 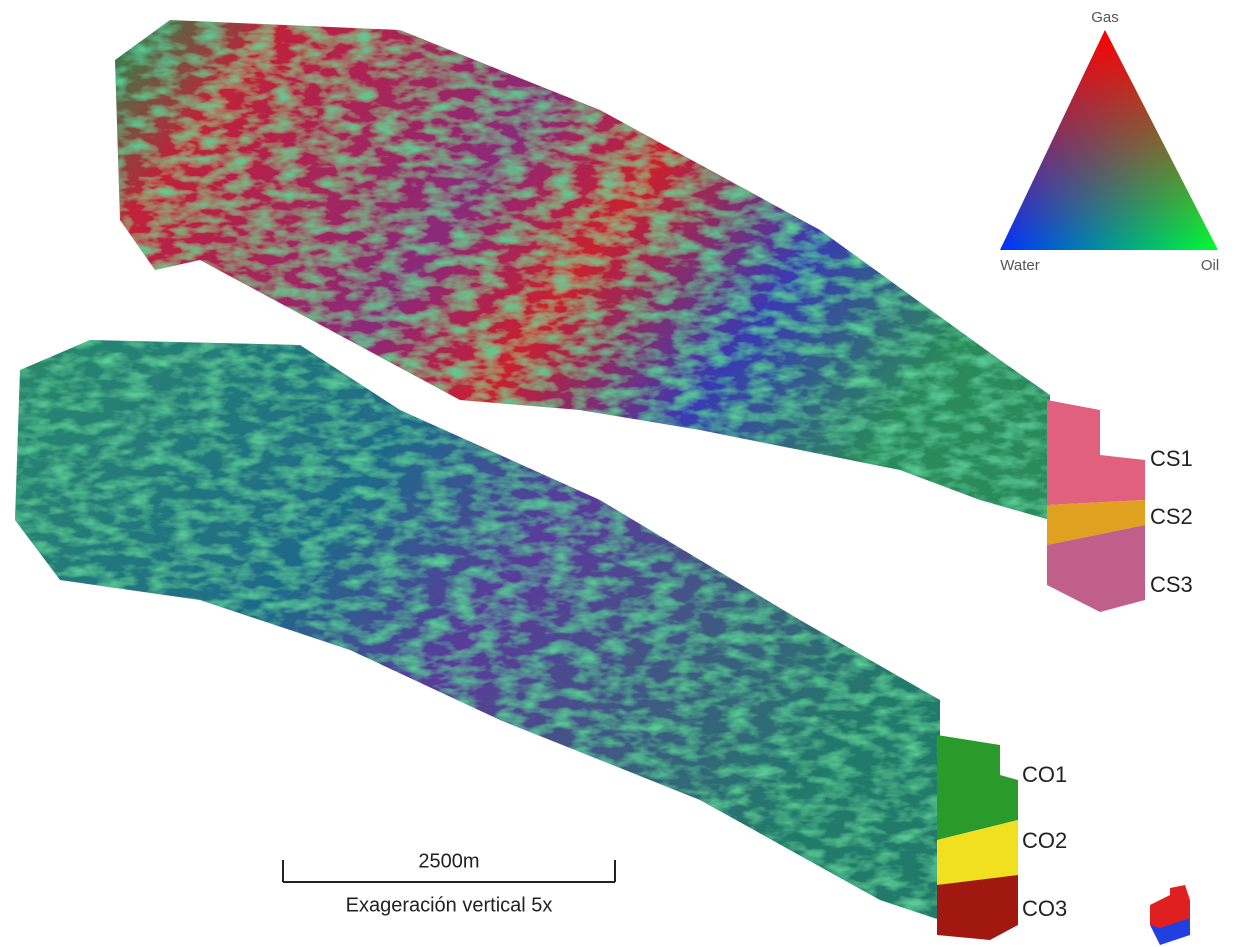 I want to click on ternary-label: Water, so click(x=1019, y=265).